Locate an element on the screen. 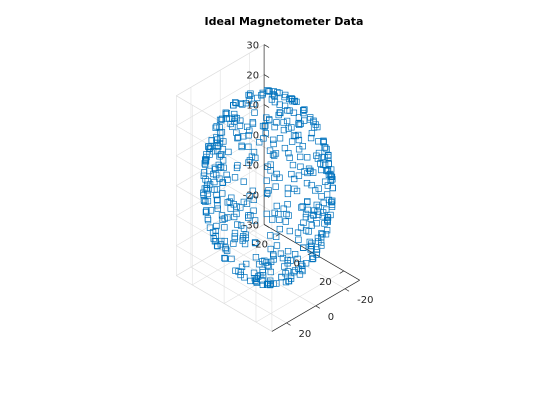 The image size is (560, 420). x-tick-mark is located at coordinates (278, 235).